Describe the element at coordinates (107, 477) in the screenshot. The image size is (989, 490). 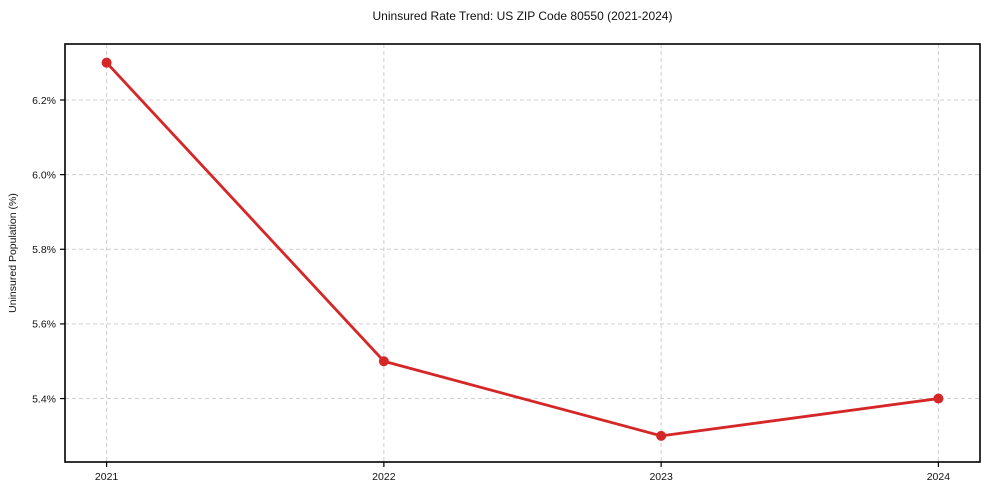
I see `x-tick-label: 2021` at that location.